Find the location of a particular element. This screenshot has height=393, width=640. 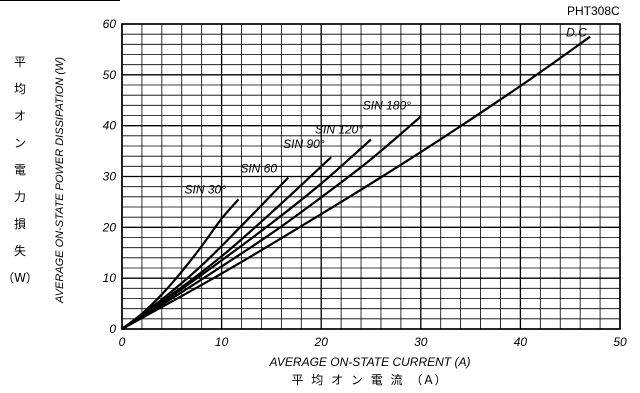

x-tick-label: 30 is located at coordinates (421, 342).